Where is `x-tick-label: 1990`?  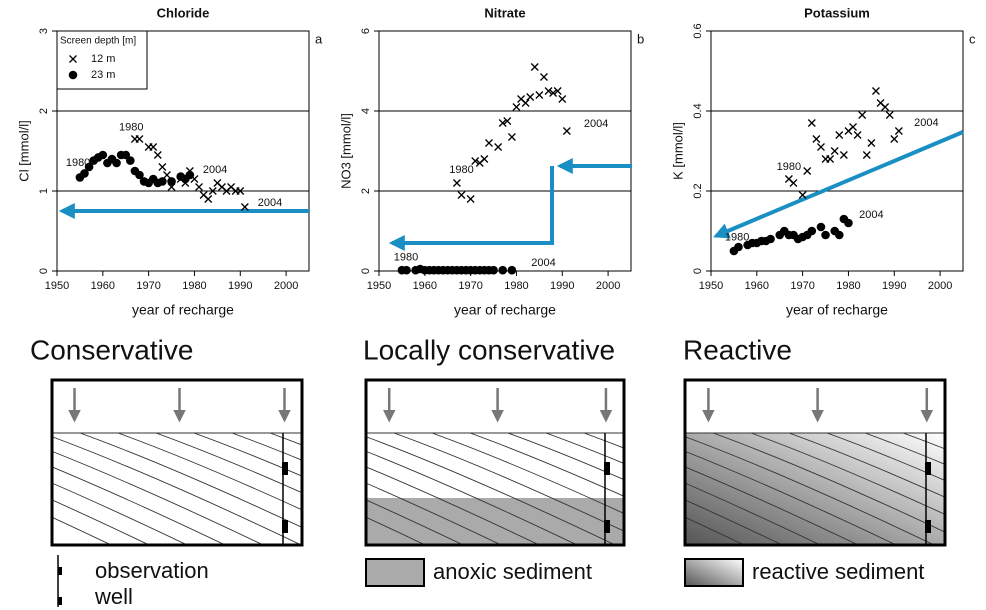
x-tick-label: 1990 is located at coordinates (562, 286).